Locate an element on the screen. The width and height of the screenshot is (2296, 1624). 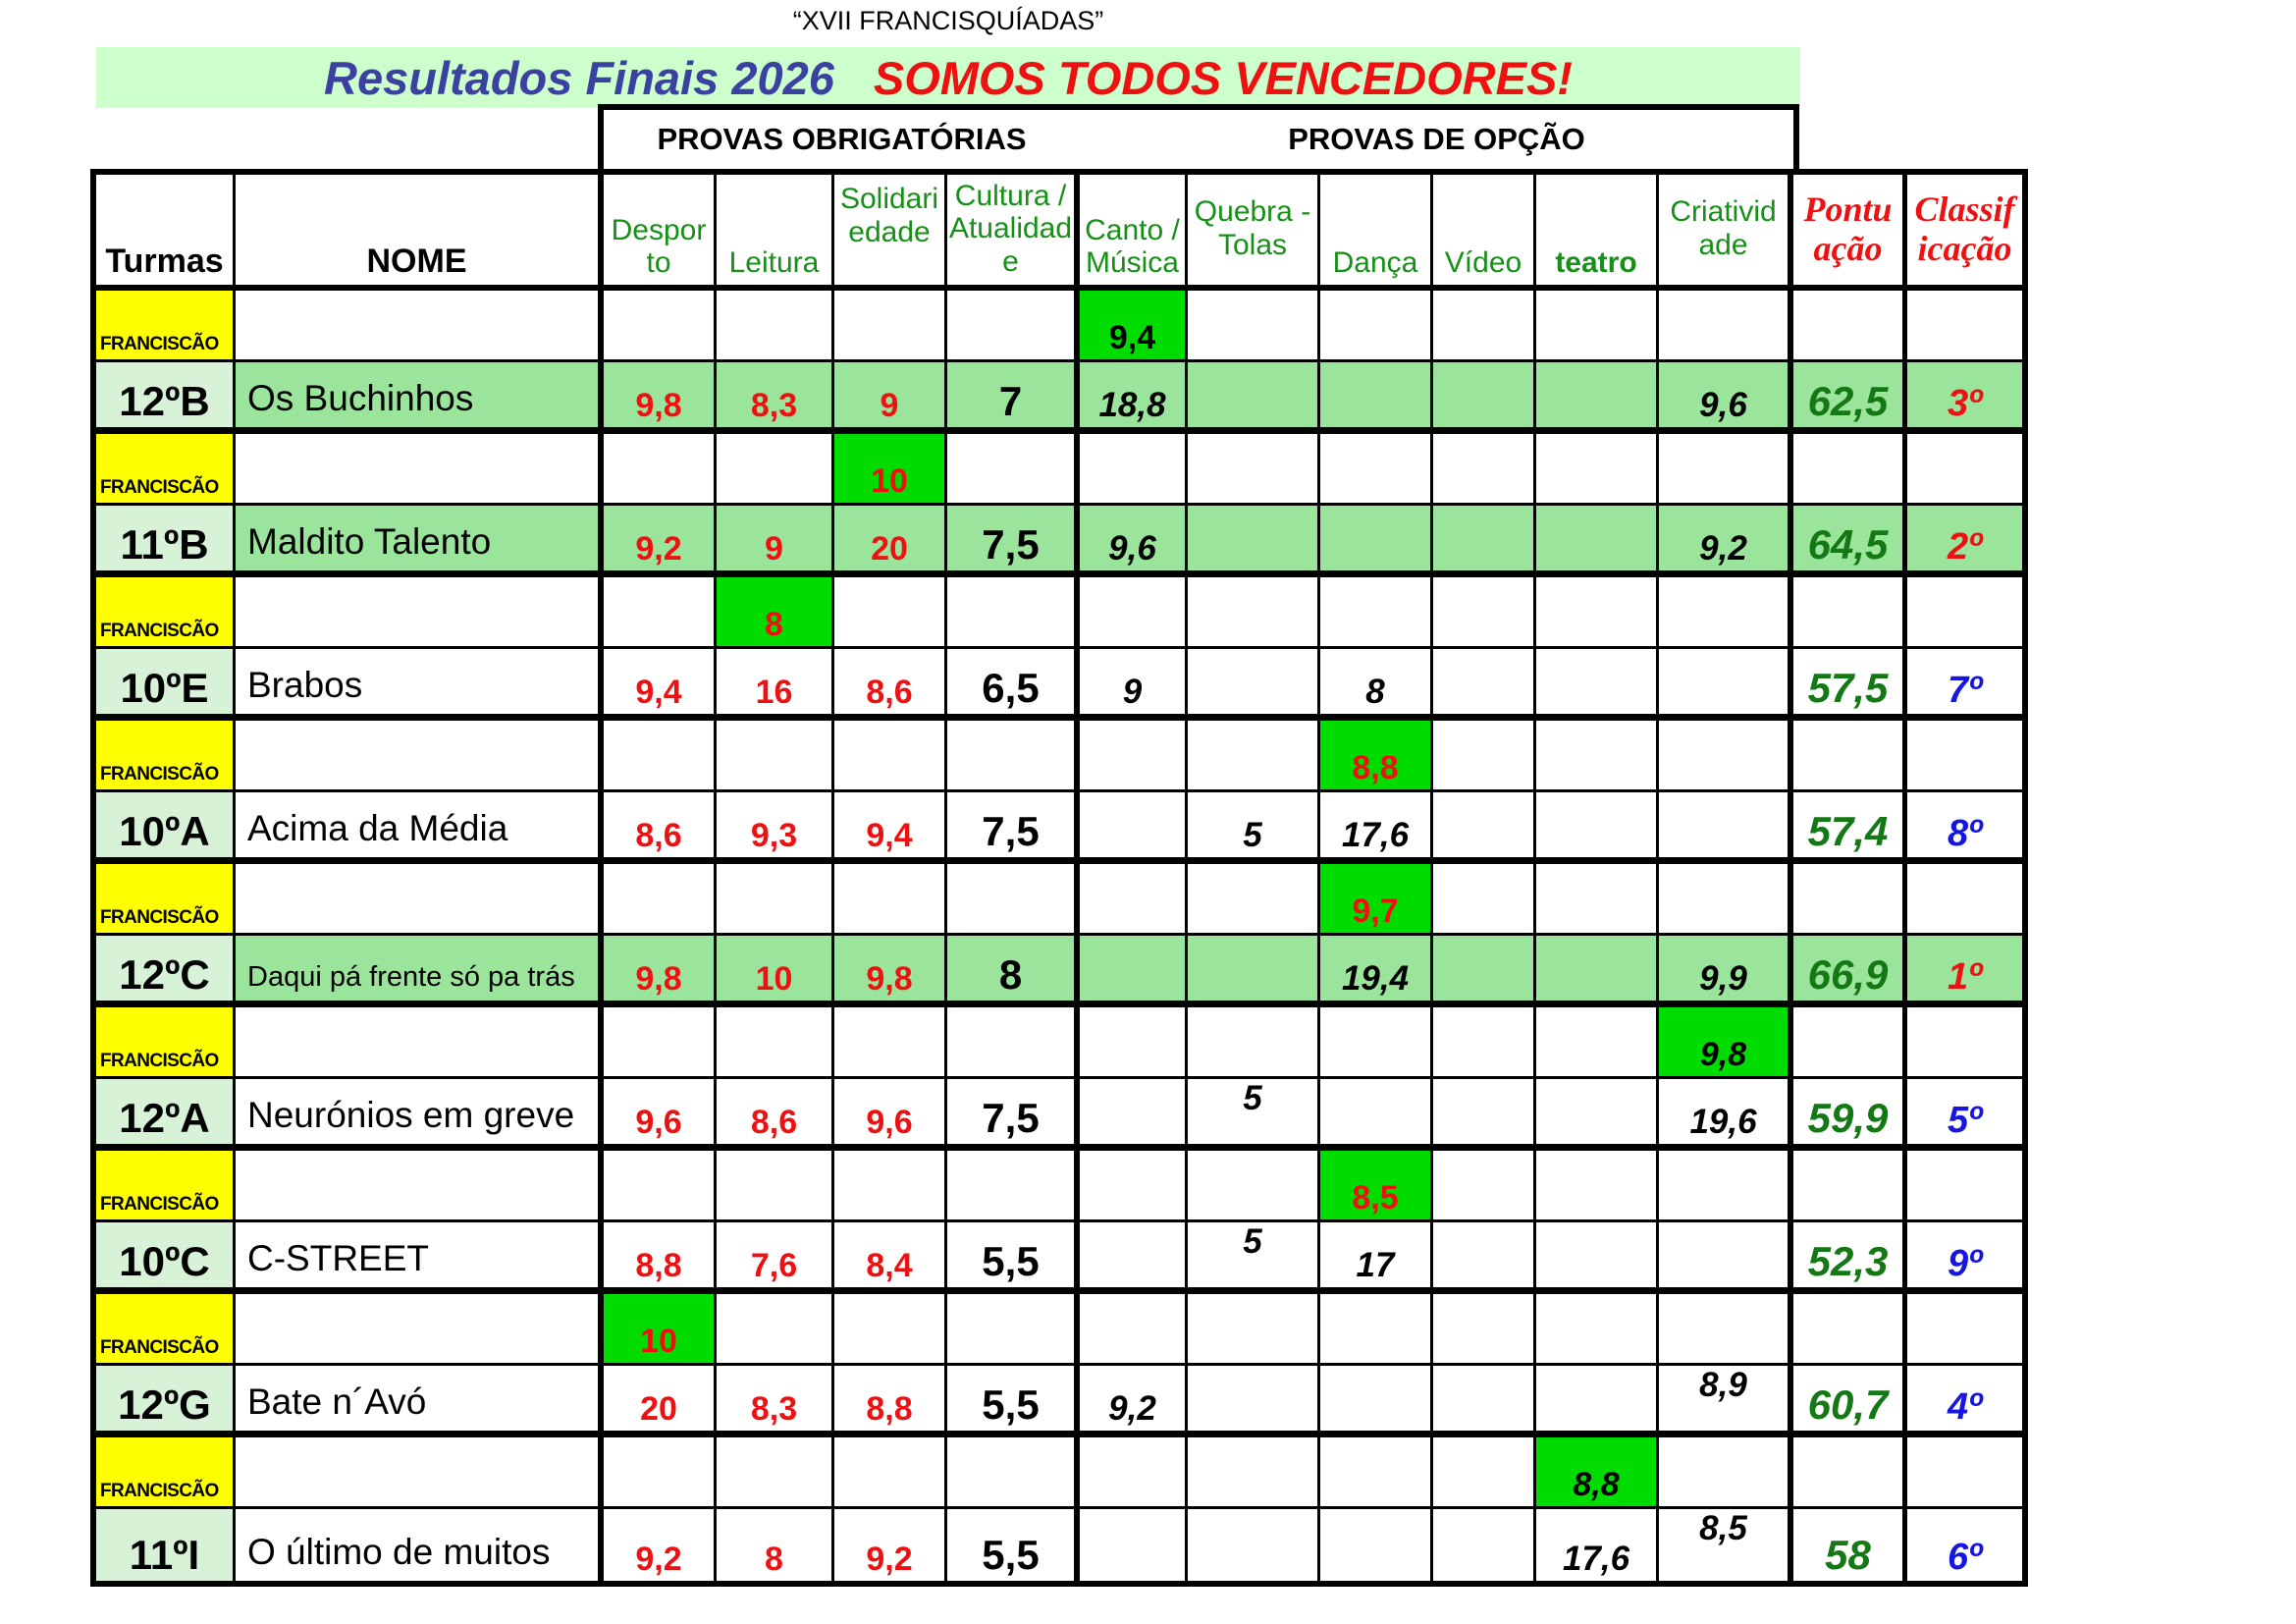
score-cell-criatividade is located at coordinates (1726, 1258).